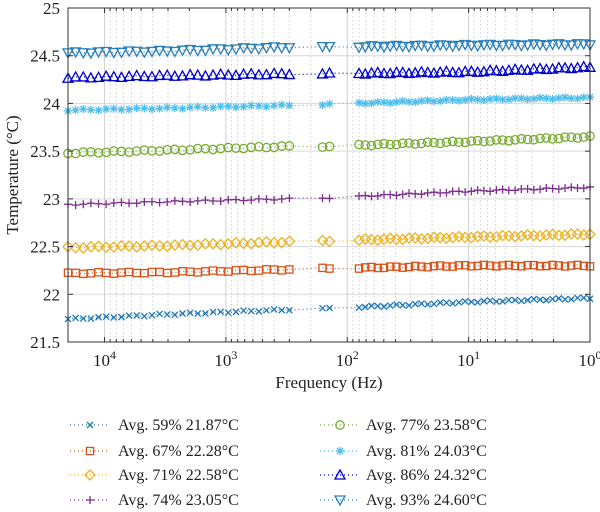  What do you see at coordinates (468, 359) in the screenshot?
I see `x-tick-label: 101` at bounding box center [468, 359].